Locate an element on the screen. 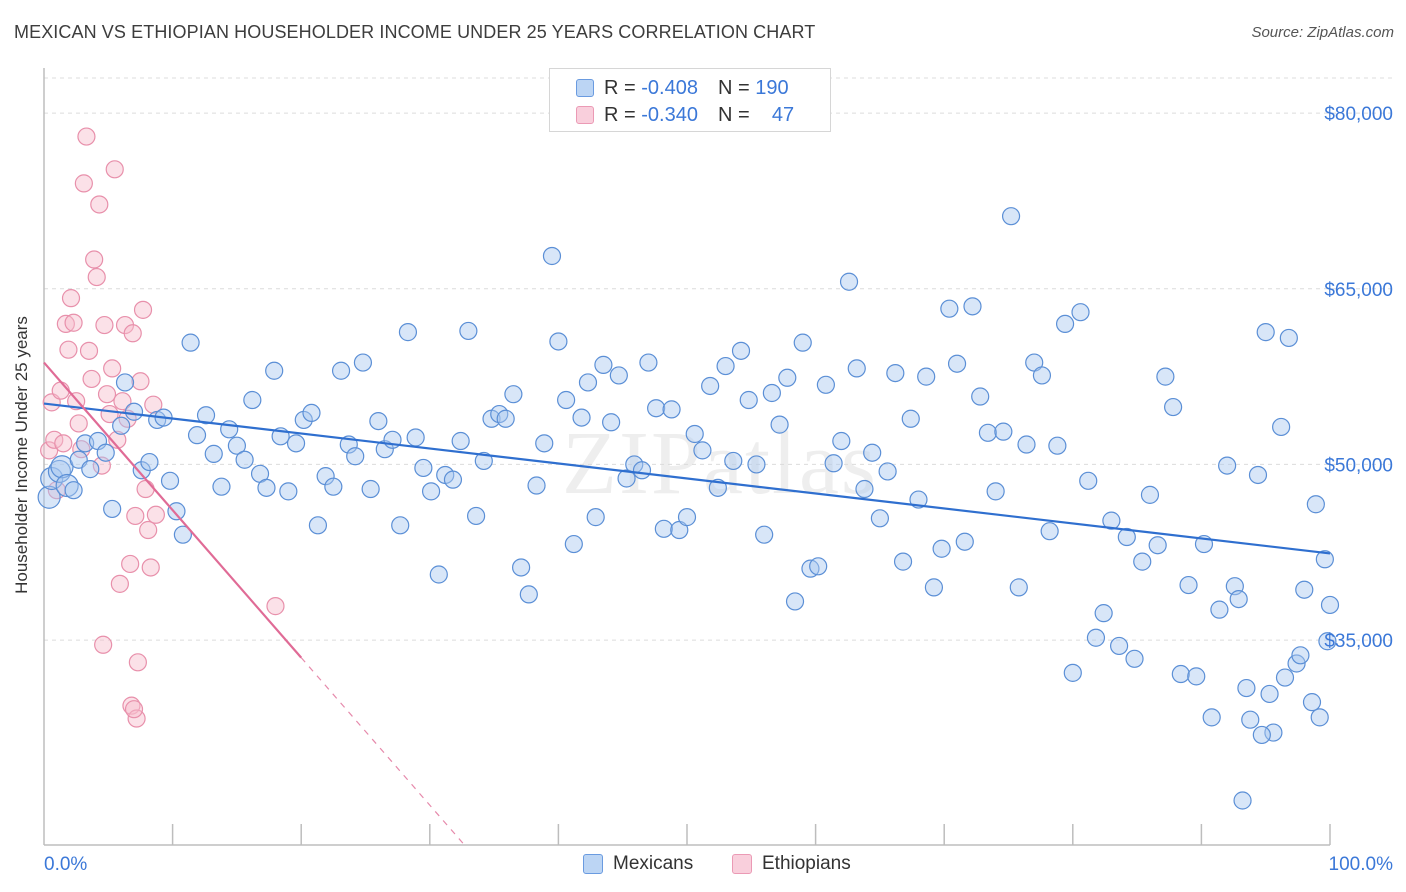  mexicans-swatch is located at coordinates (585, 88).